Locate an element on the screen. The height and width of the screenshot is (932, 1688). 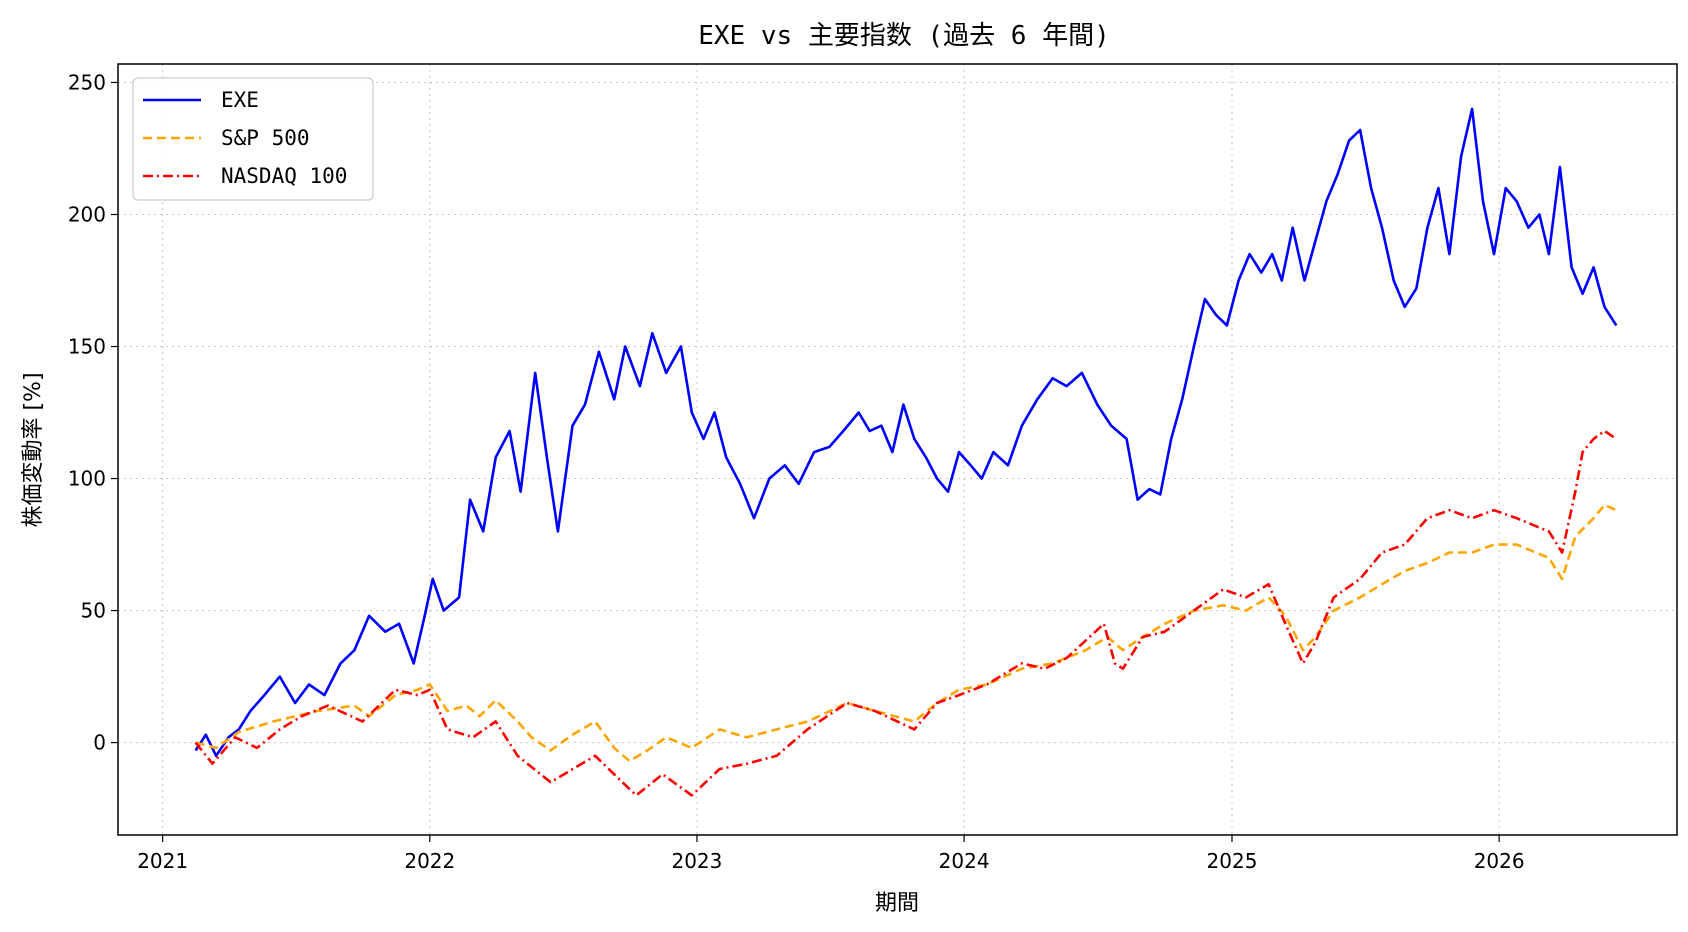
legend-label: S&P 500 is located at coordinates (265, 138).